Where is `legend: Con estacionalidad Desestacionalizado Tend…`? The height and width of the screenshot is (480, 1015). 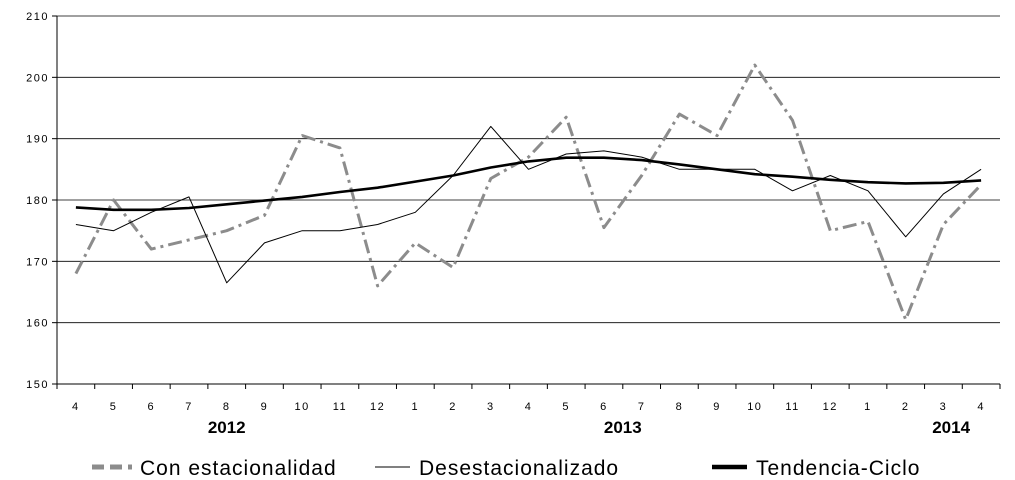 legend: Con estacionalidad Desestacionalizado Tend… is located at coordinates (506, 468).